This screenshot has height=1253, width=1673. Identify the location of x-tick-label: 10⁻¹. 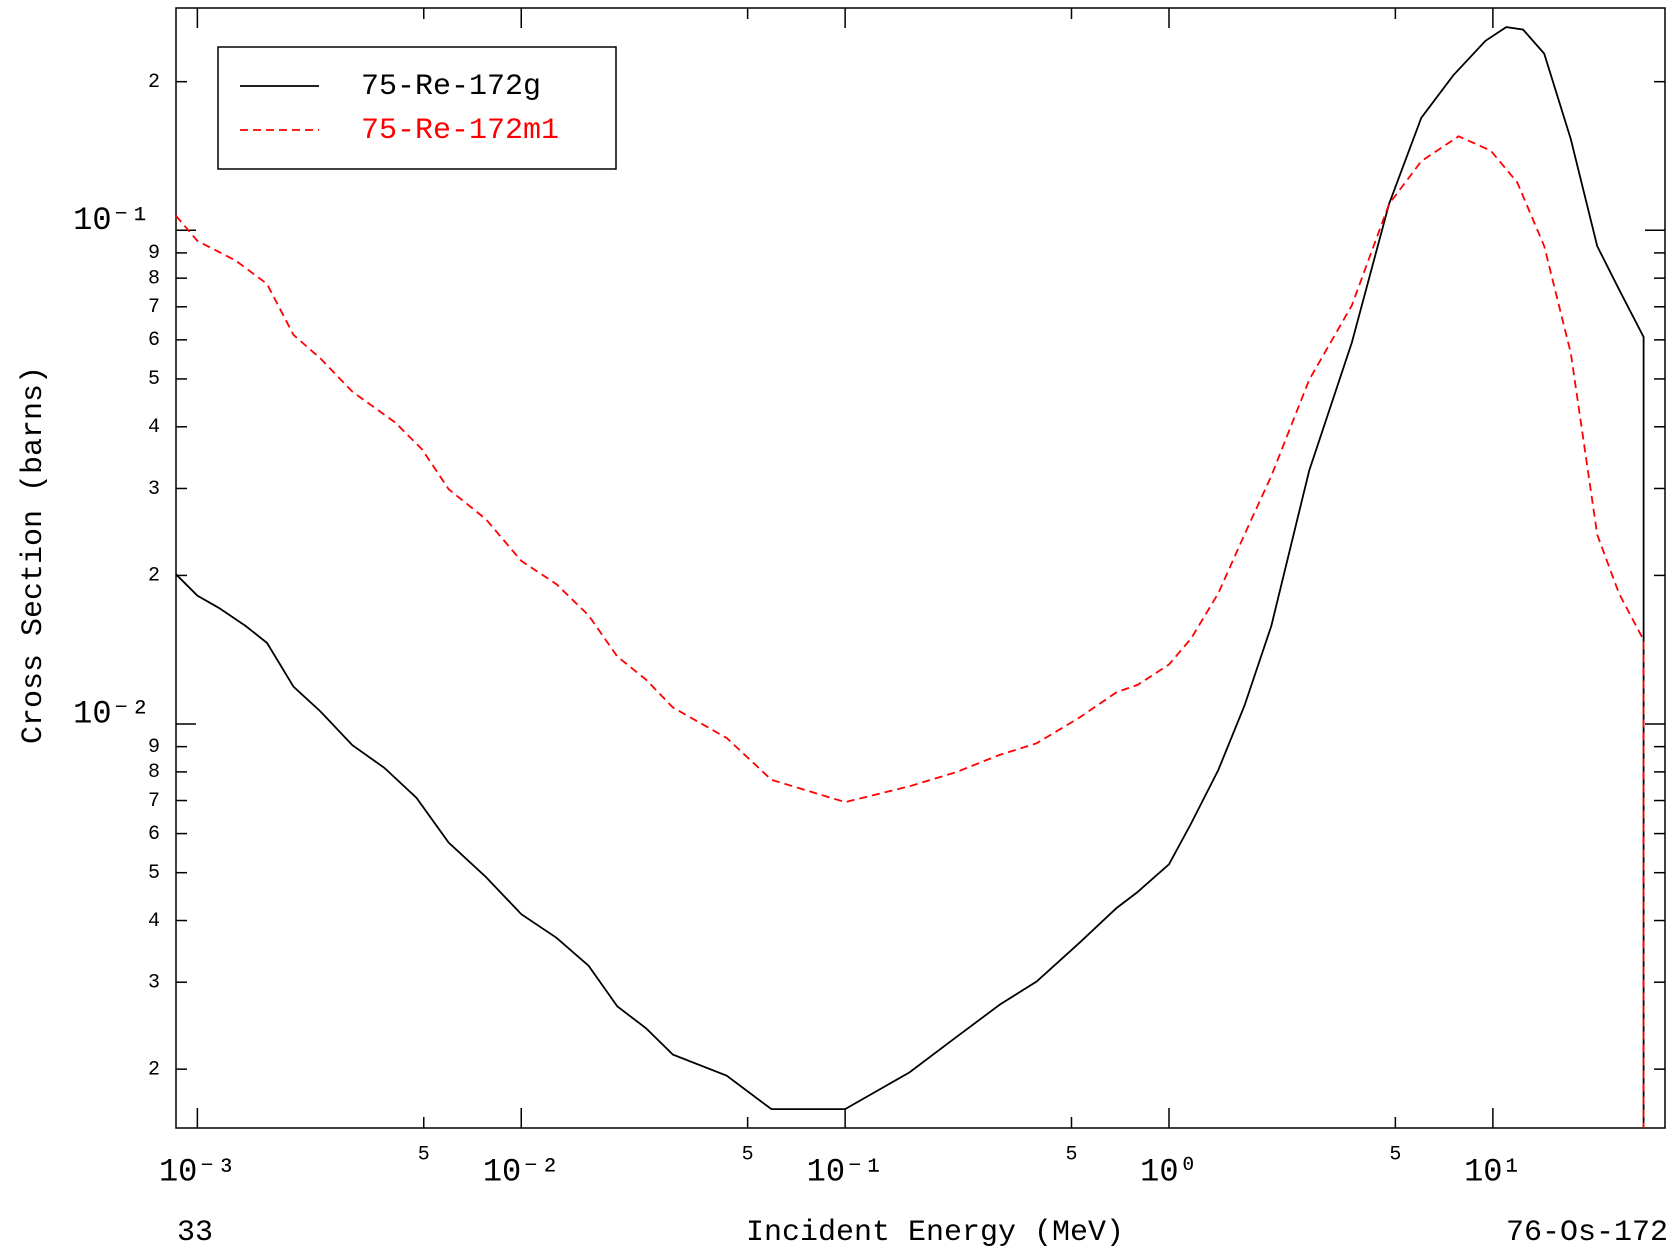
(845, 1171).